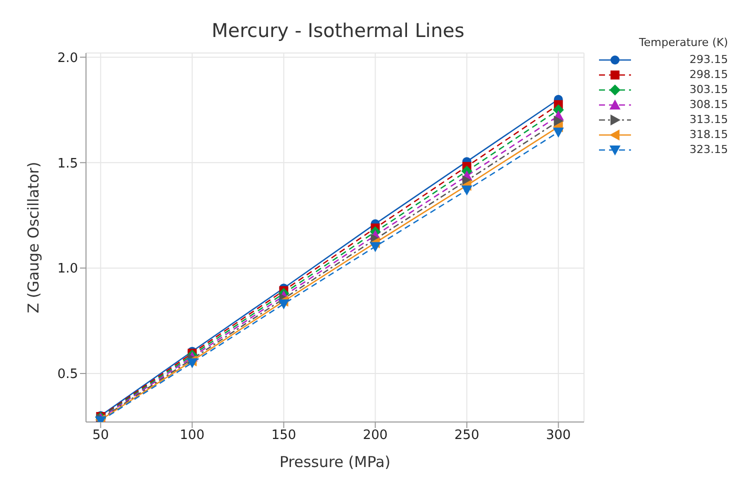  I want to click on y-tick-label: 0.5, so click(67, 374).